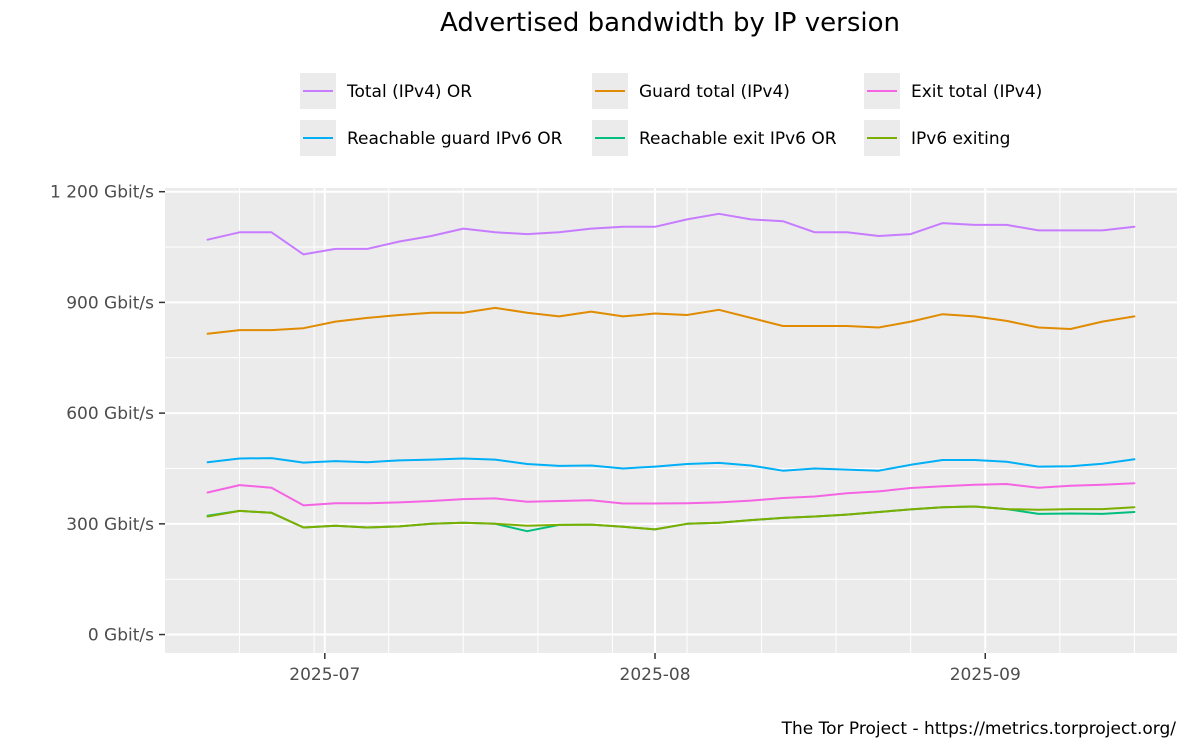  Describe the element at coordinates (110, 525) in the screenshot. I see `y-tick-label: 300 Gbit/s` at that location.